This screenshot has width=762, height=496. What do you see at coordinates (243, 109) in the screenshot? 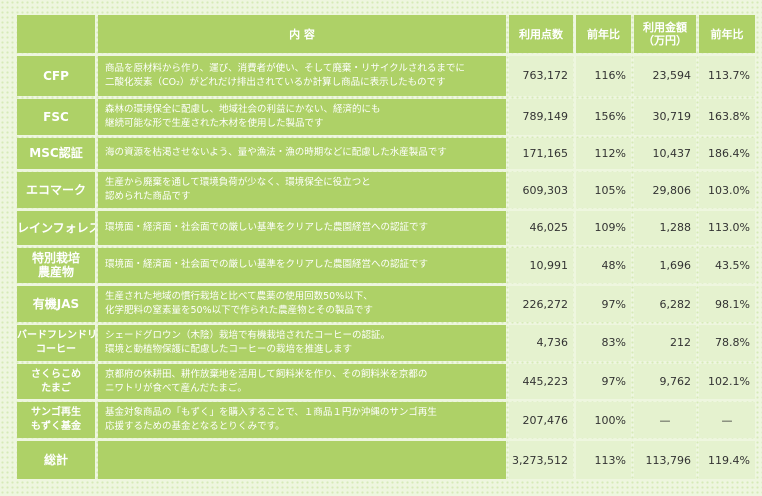
I see `row-description-line: 森林の環境保全に配慮し、地域社会の利益にかない、経済的にも` at bounding box center [243, 109].